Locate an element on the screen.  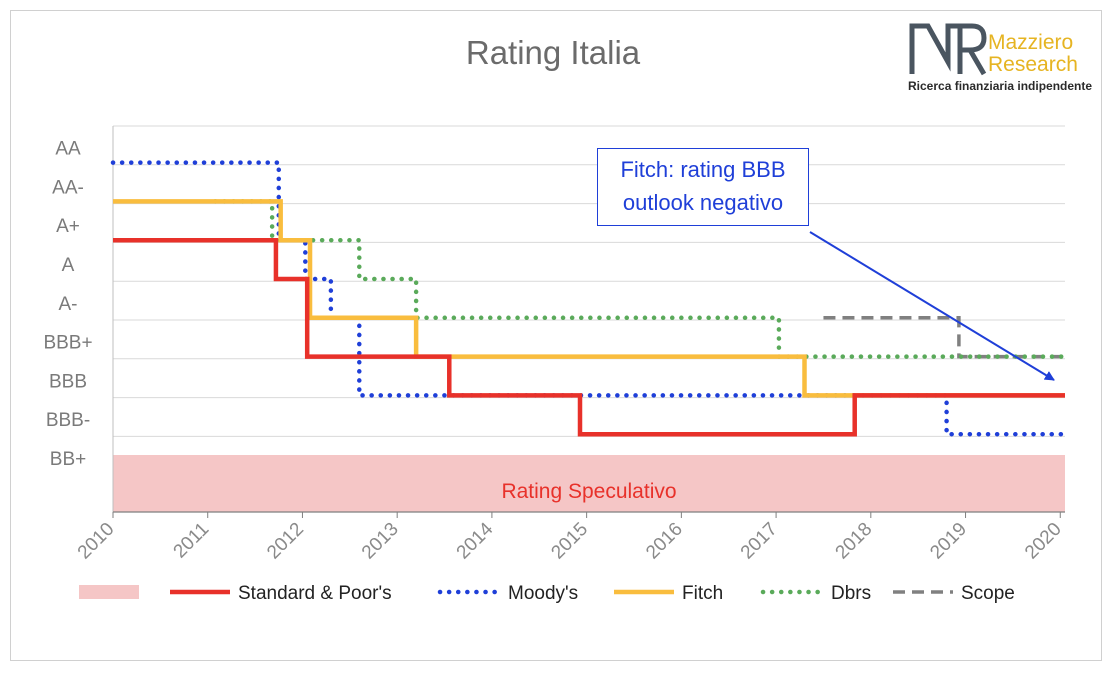
legend-label: Standard & Poor's is located at coordinates (315, 593).